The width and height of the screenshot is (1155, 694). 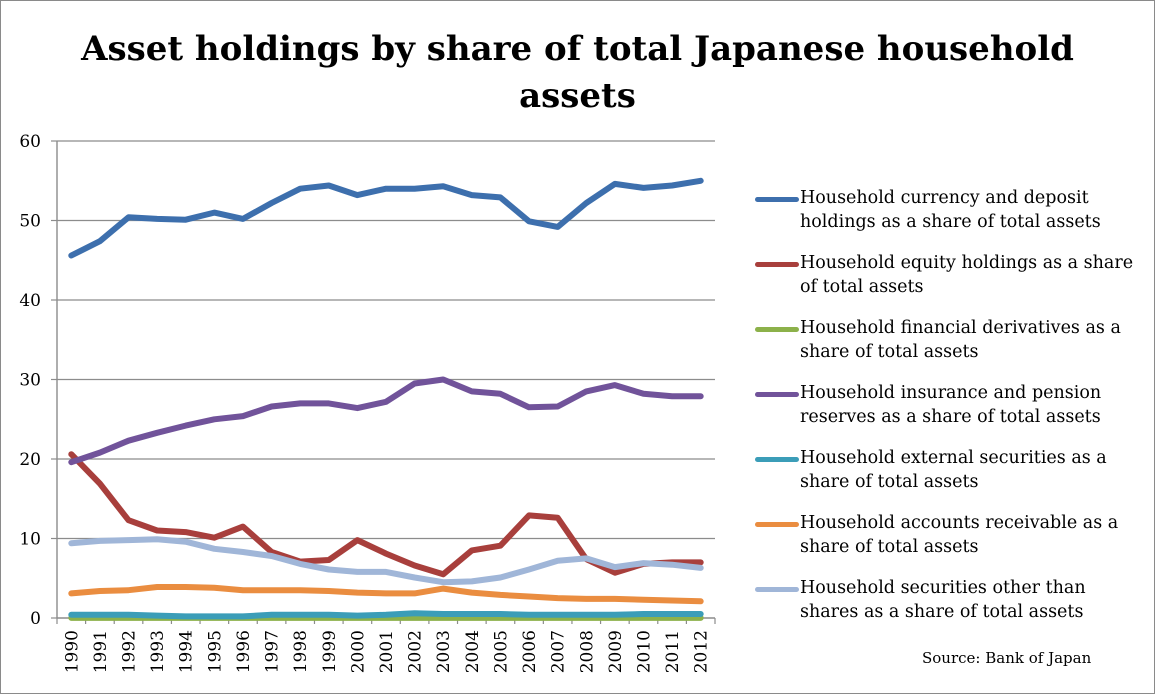 I want to click on y-tick-label: 50, so click(x=30, y=222).